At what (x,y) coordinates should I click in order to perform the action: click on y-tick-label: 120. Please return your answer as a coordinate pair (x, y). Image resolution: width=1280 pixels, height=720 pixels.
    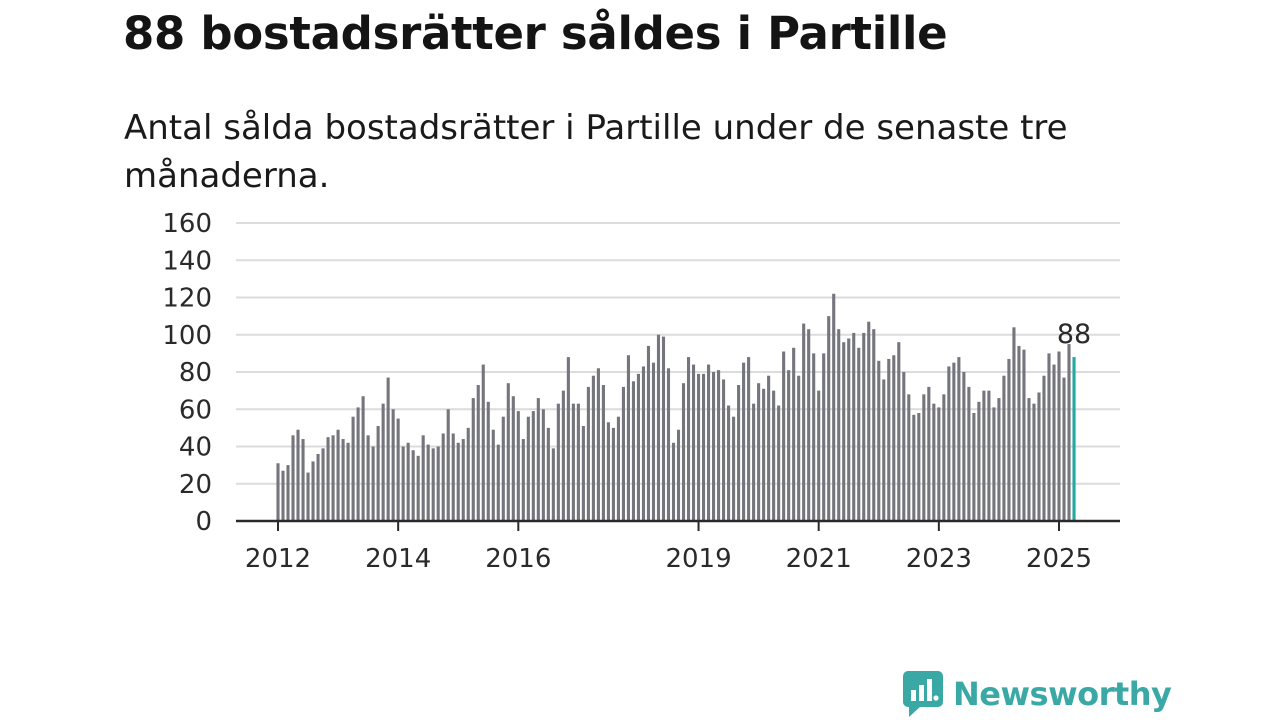
    Looking at the image, I should click on (187, 299).